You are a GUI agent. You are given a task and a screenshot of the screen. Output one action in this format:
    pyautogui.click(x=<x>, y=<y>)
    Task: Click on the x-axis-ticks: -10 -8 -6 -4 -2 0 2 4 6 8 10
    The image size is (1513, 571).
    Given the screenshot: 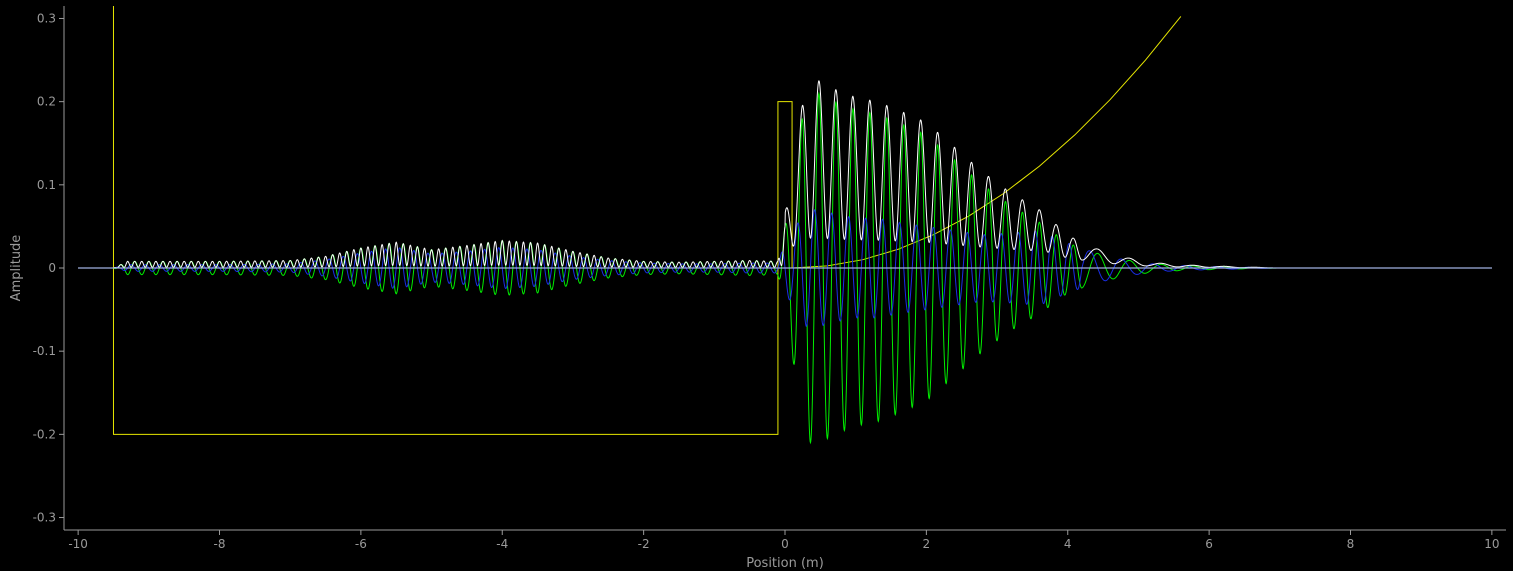 What is the action you would take?
    pyautogui.click(x=784, y=540)
    